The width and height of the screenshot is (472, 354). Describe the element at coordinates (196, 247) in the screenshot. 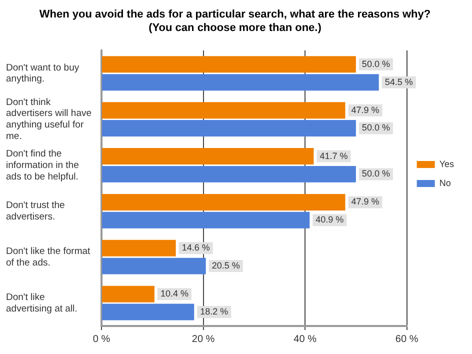

I see `data-label: 14.6 %` at that location.